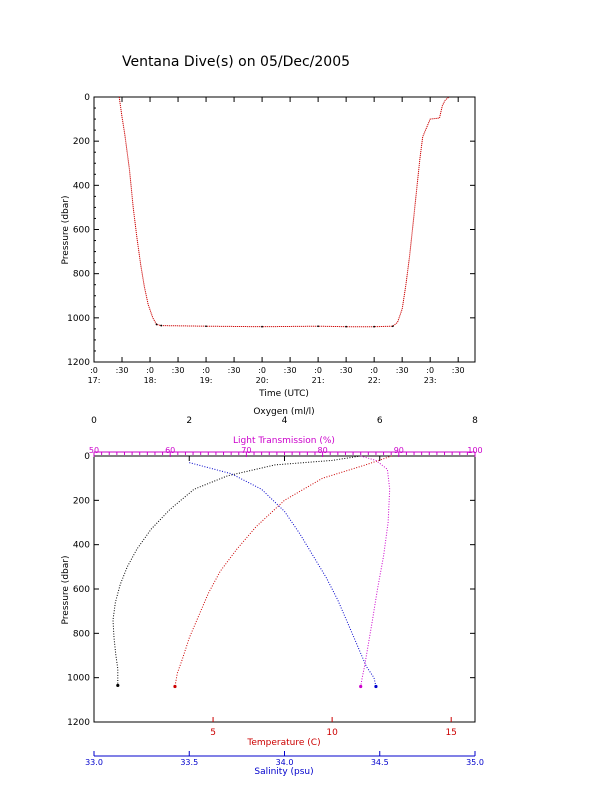 This screenshot has width=612, height=785. What do you see at coordinates (213, 733) in the screenshot?
I see `temperature-tick-label: 5` at bounding box center [213, 733].